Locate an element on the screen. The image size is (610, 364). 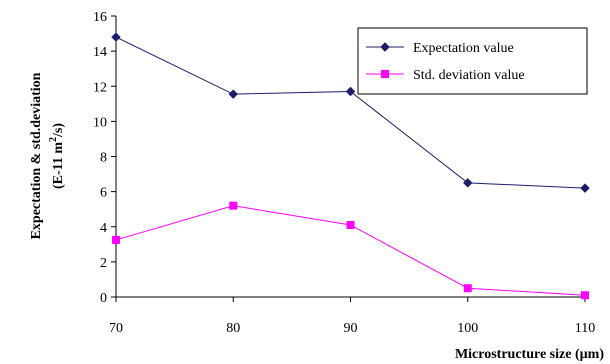
y-axis-title-unit-suffix: /s) is located at coordinates (58, 130).